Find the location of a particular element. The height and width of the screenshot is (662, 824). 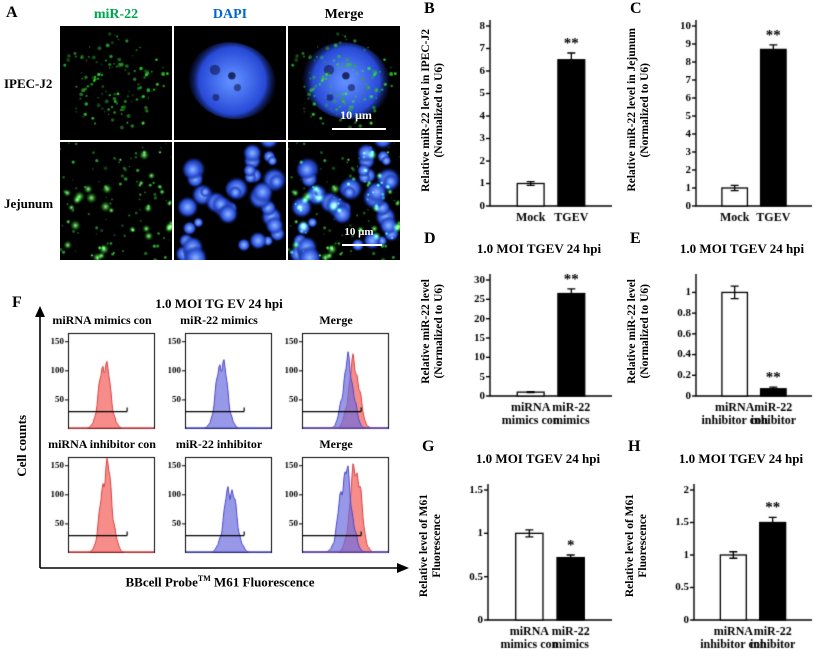

flow-histogram-mir22-inhibitor is located at coordinates (219, 506).